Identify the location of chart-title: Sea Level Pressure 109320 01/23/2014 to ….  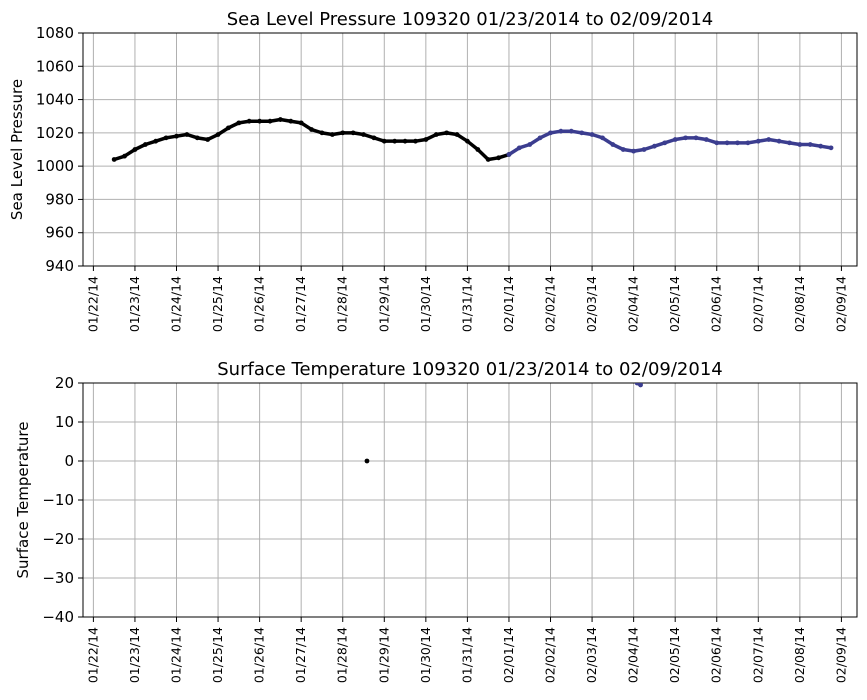
(470, 19).